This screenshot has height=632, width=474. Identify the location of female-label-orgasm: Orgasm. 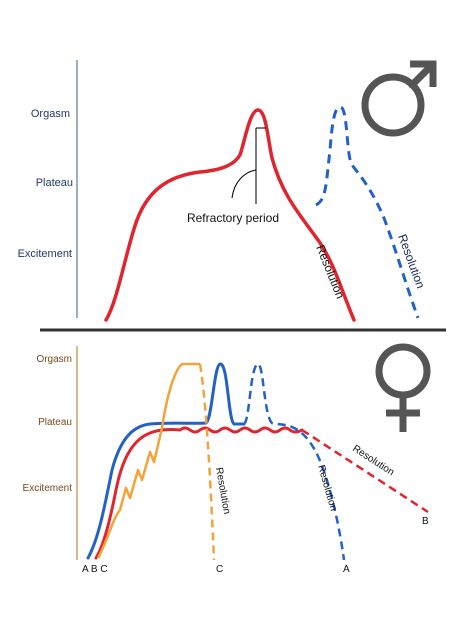
(54, 359).